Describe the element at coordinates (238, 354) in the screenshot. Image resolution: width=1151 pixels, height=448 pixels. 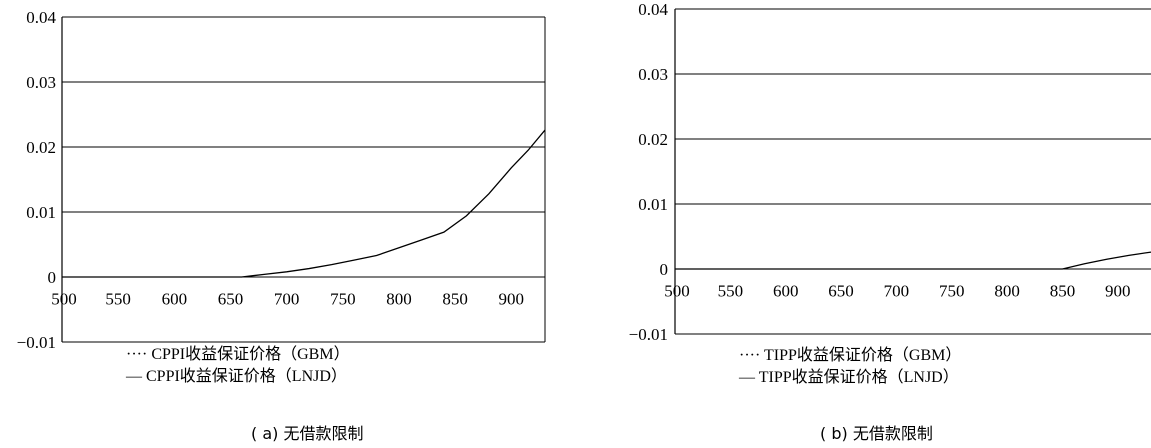
I see `legend-entry: ···· CPPI收益保证价格（GBM）` at that location.